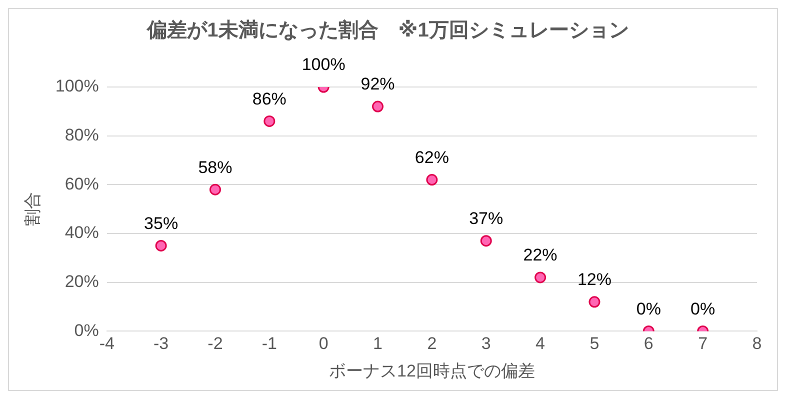 The image size is (786, 399). Describe the element at coordinates (757, 344) in the screenshot. I see `x-tick-label: 8` at that location.